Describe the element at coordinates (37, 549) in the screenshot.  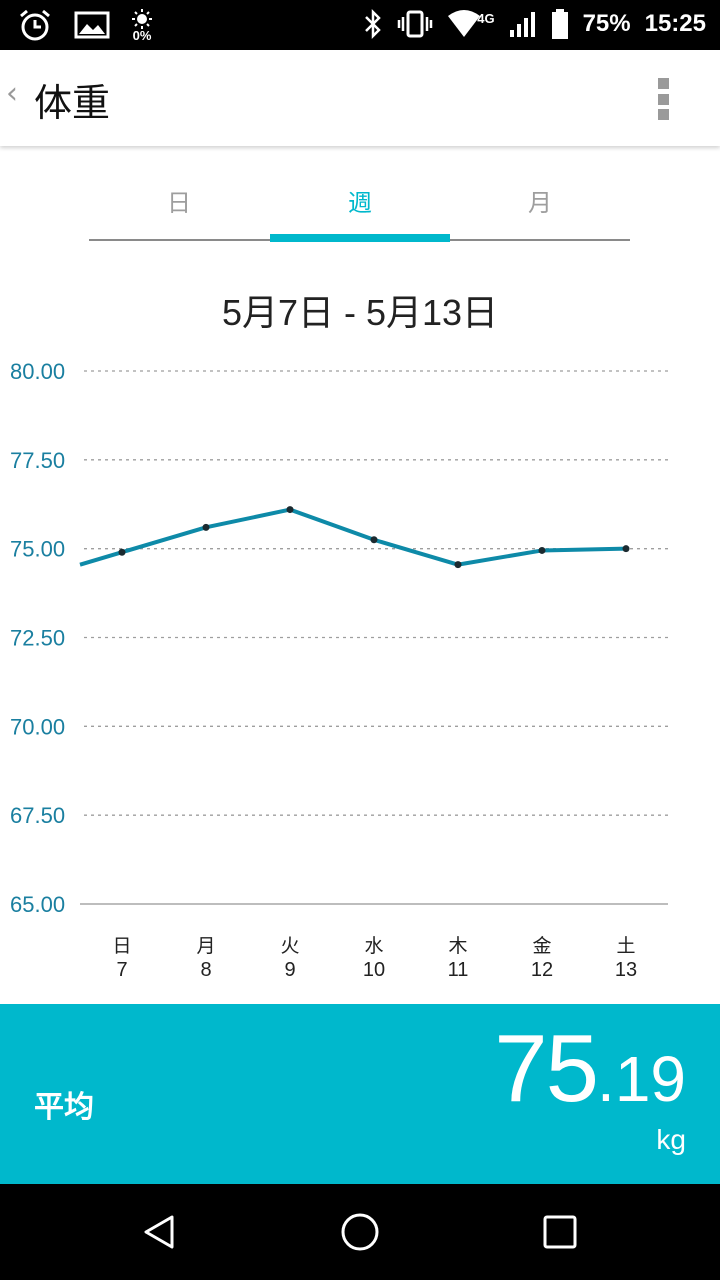
I see `y-tick-label: 75.00` at that location.